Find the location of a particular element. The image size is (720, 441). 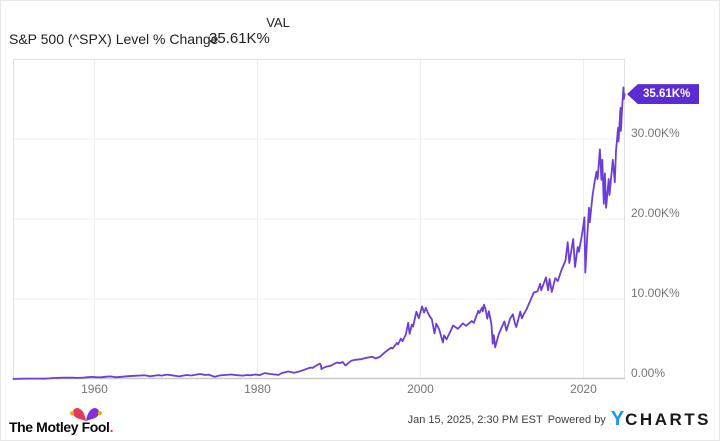

y-axis-label: 30.00K% is located at coordinates (655, 133).